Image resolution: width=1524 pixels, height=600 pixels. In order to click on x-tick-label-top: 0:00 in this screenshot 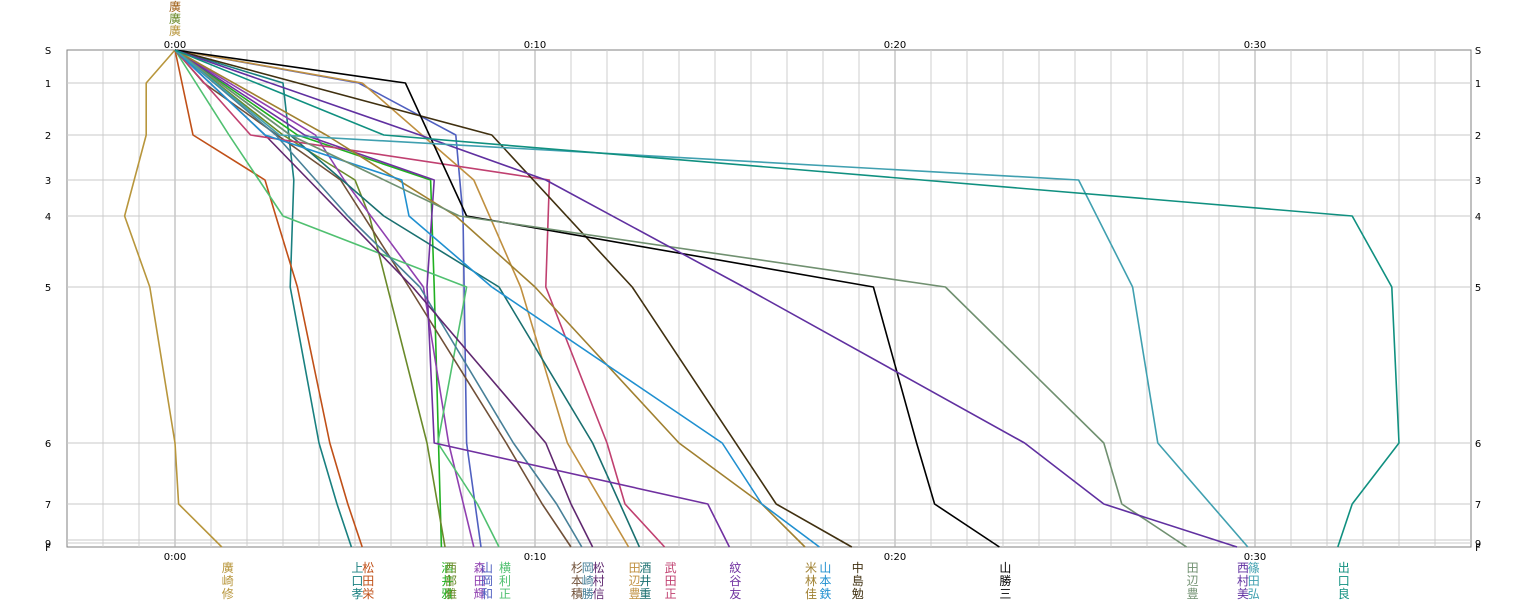, I will do `click(175, 45)`.